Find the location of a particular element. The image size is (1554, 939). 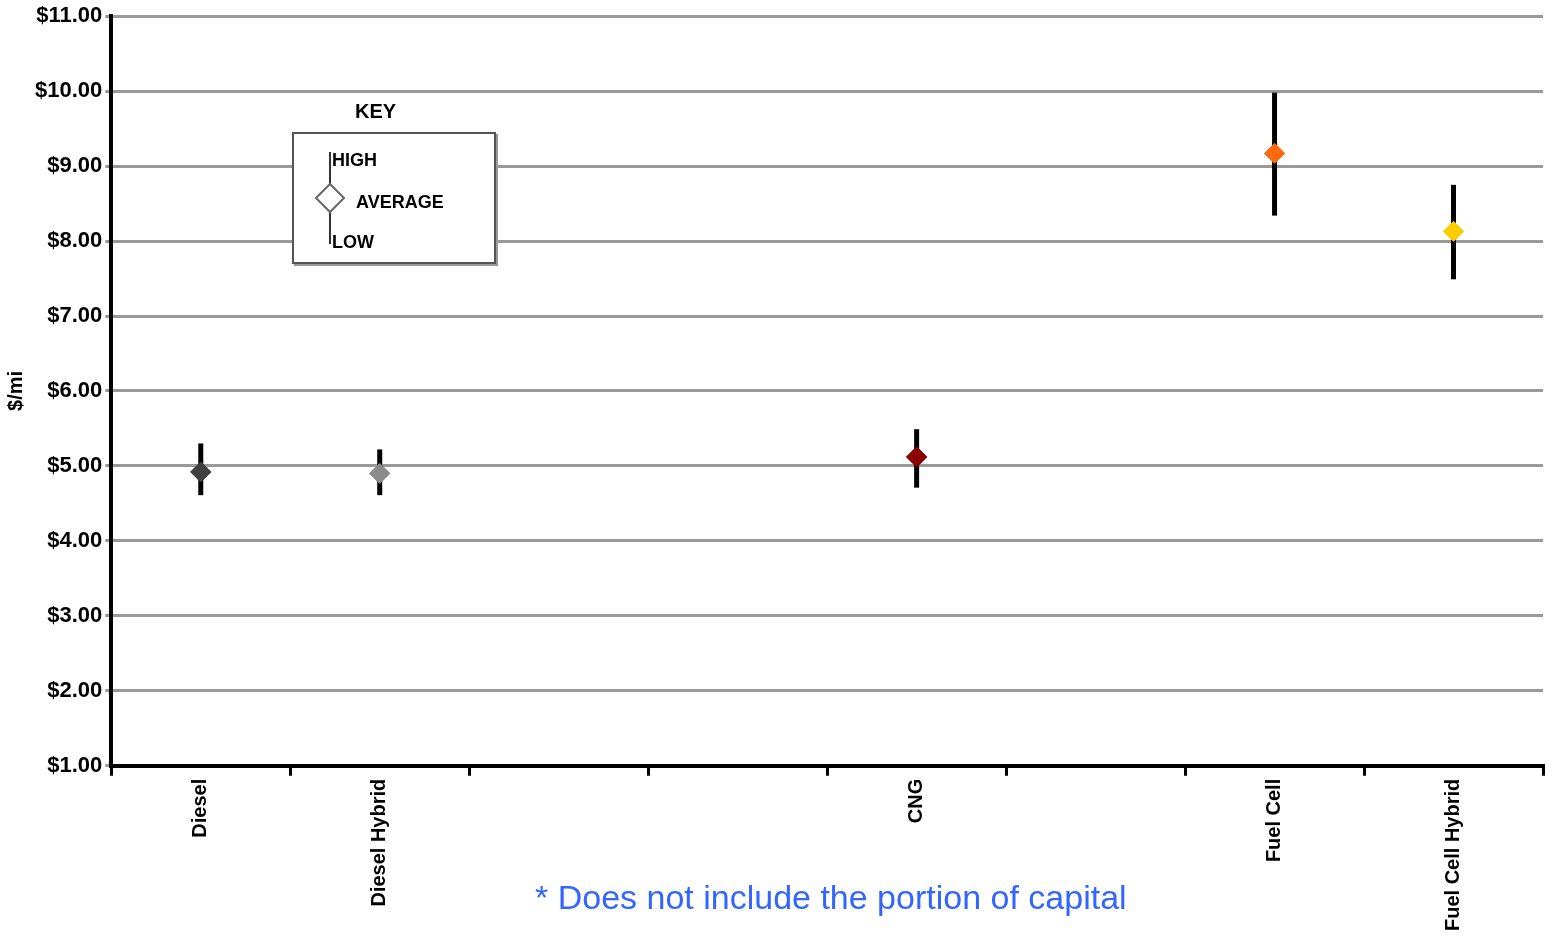

y-tick-label: $5.00 is located at coordinates (75, 464).